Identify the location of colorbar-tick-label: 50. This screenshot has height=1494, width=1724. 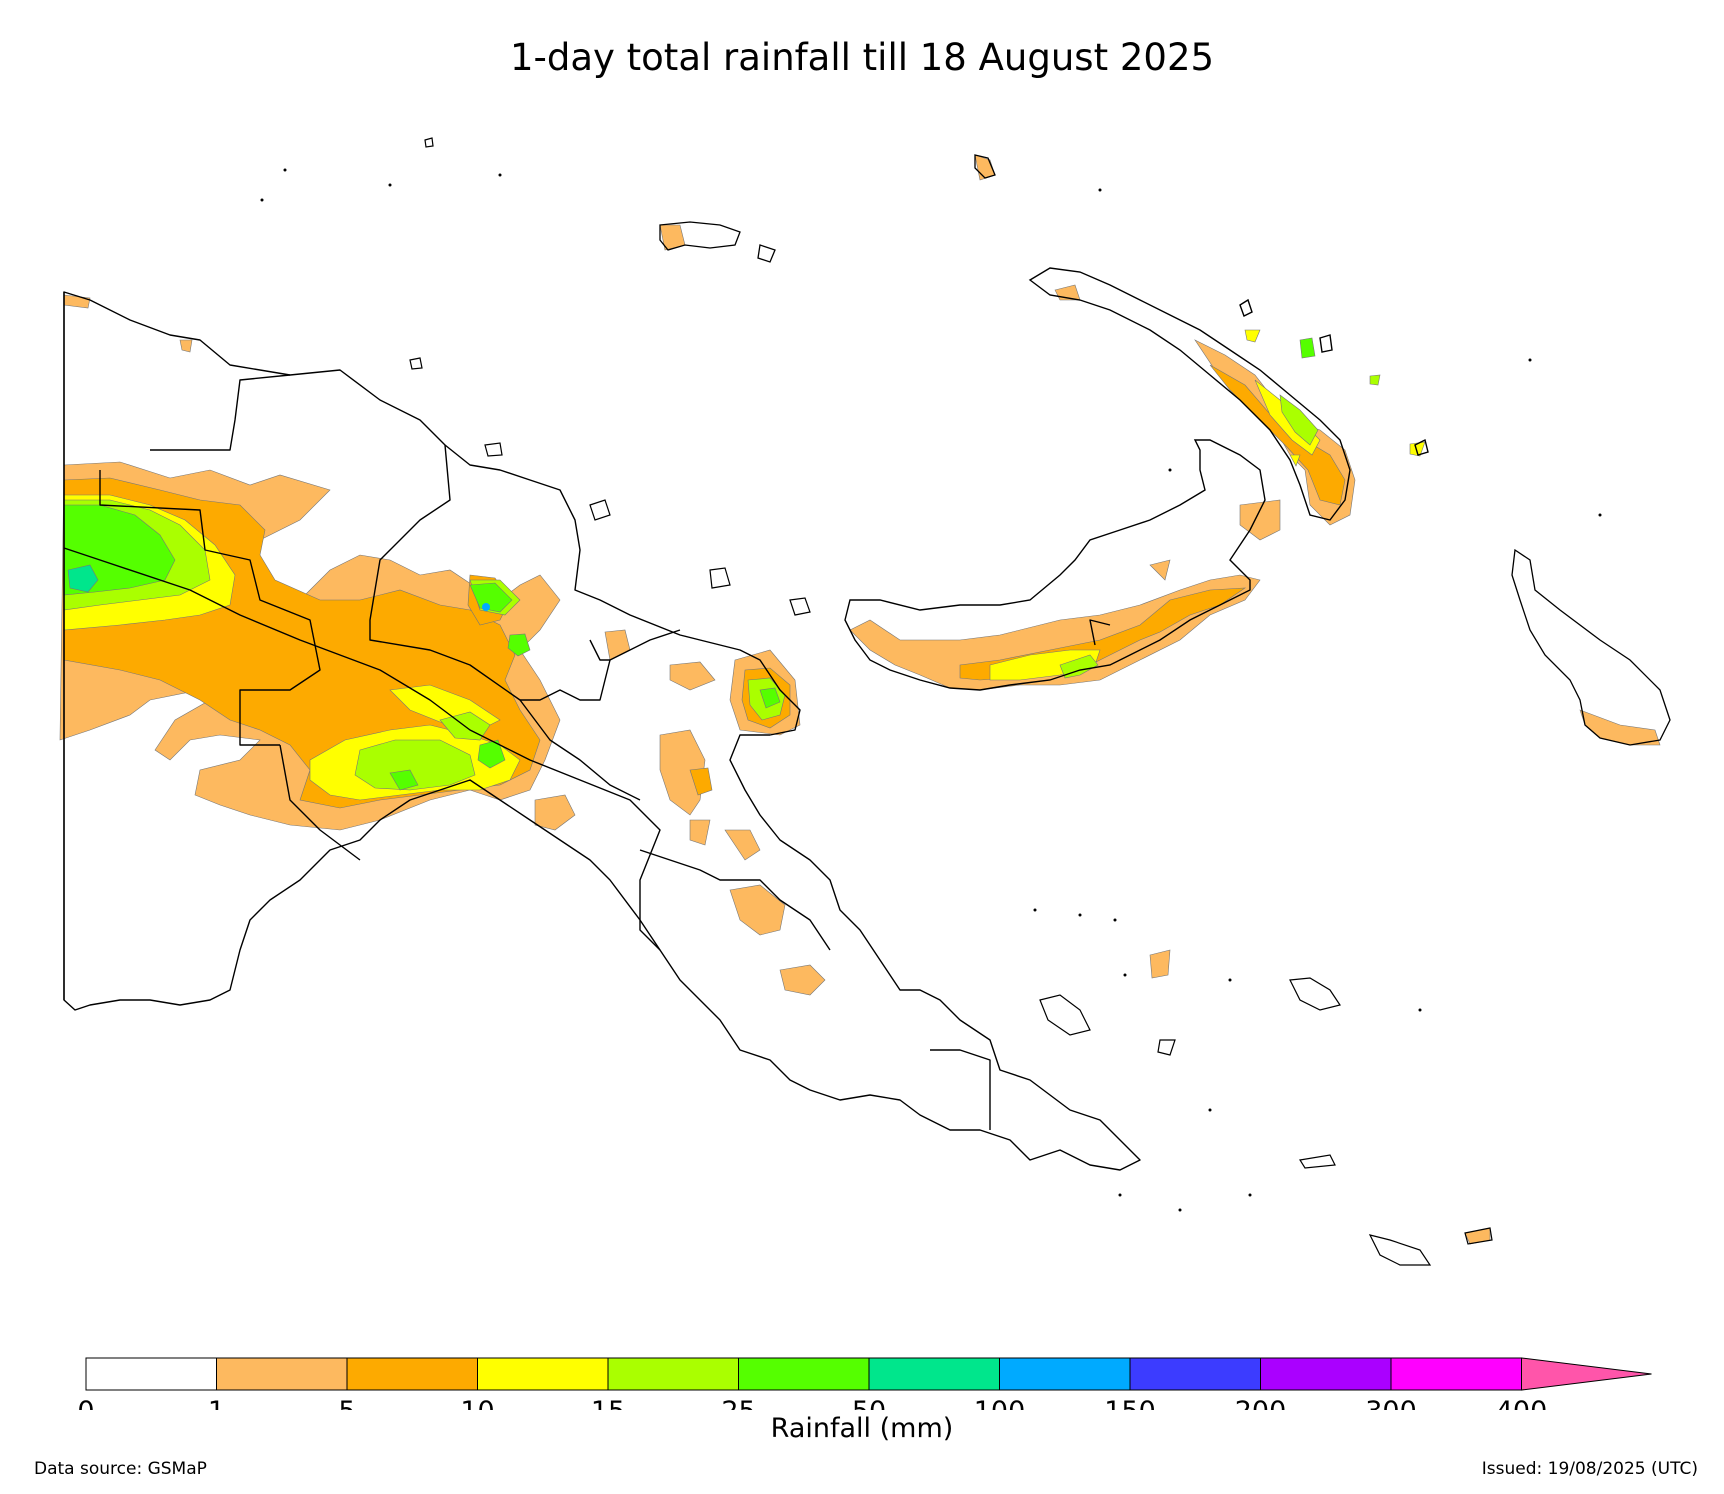
(869, 1403).